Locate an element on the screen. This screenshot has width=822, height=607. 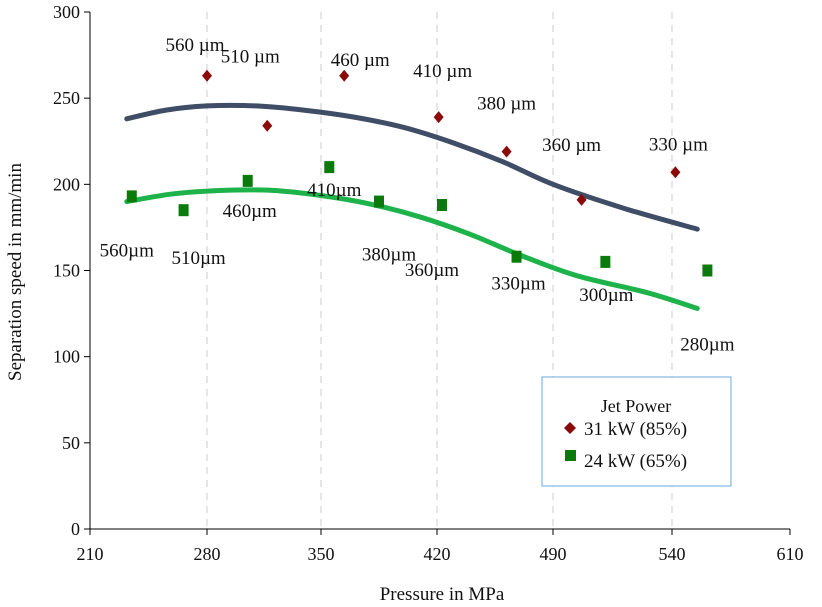
y-tick-label: 300 is located at coordinates (66, 12).